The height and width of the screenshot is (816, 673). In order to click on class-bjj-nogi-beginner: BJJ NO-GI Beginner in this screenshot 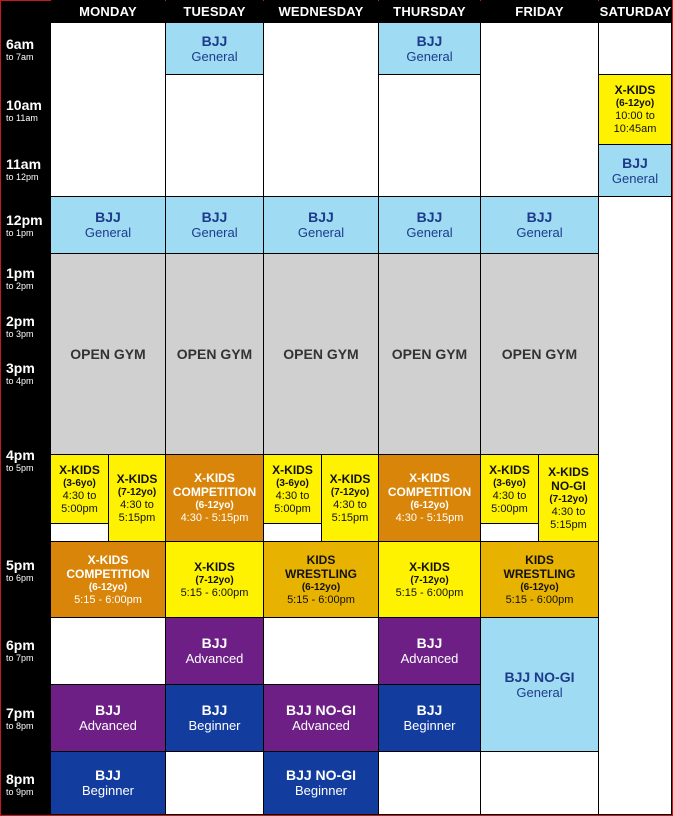, I will do `click(321, 783)`.